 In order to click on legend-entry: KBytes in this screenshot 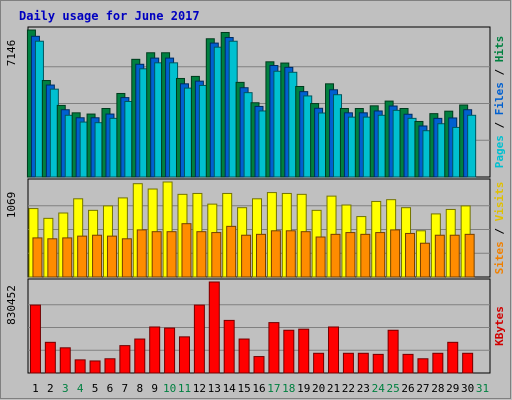, I will do `click(499, 326)`.